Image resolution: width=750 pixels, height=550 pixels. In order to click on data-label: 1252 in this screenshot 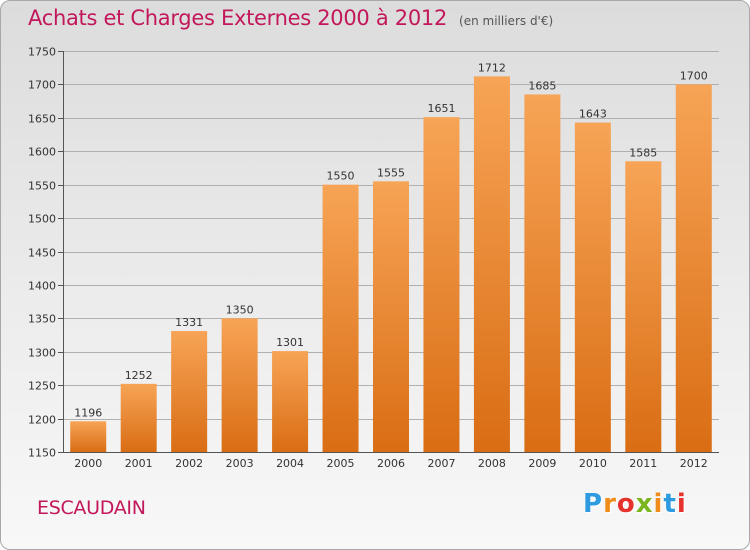, I will do `click(139, 375)`.